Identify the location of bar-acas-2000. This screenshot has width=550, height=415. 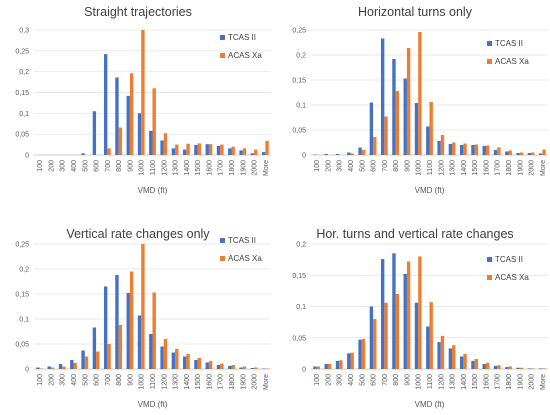
(256, 152).